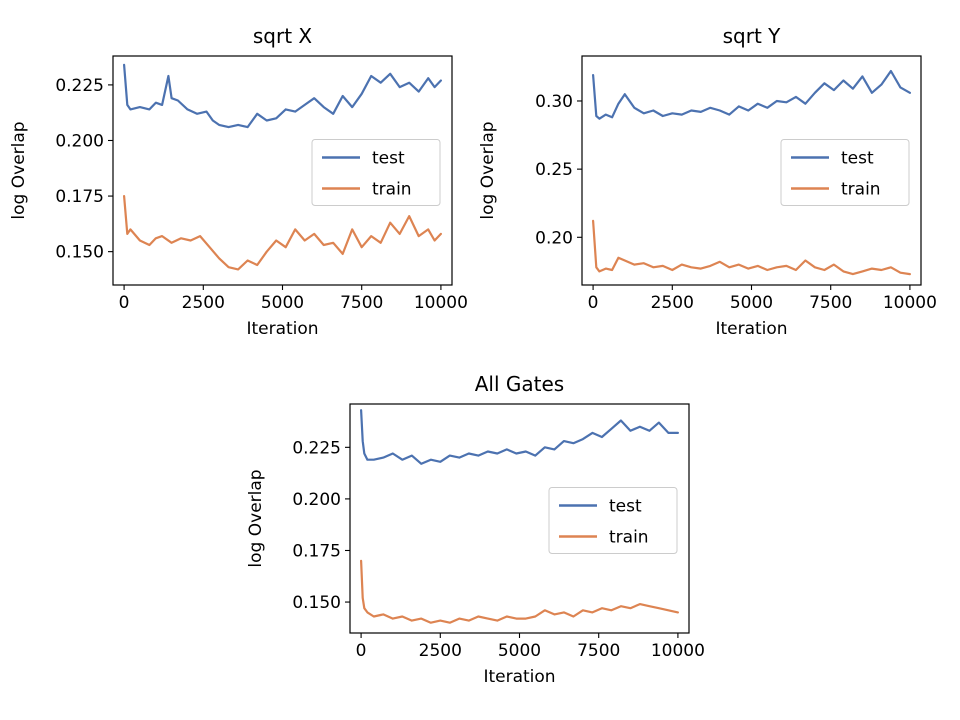 Image resolution: width=960 pixels, height=720 pixels. I want to click on chart-title: sqrt X, so click(283, 36).